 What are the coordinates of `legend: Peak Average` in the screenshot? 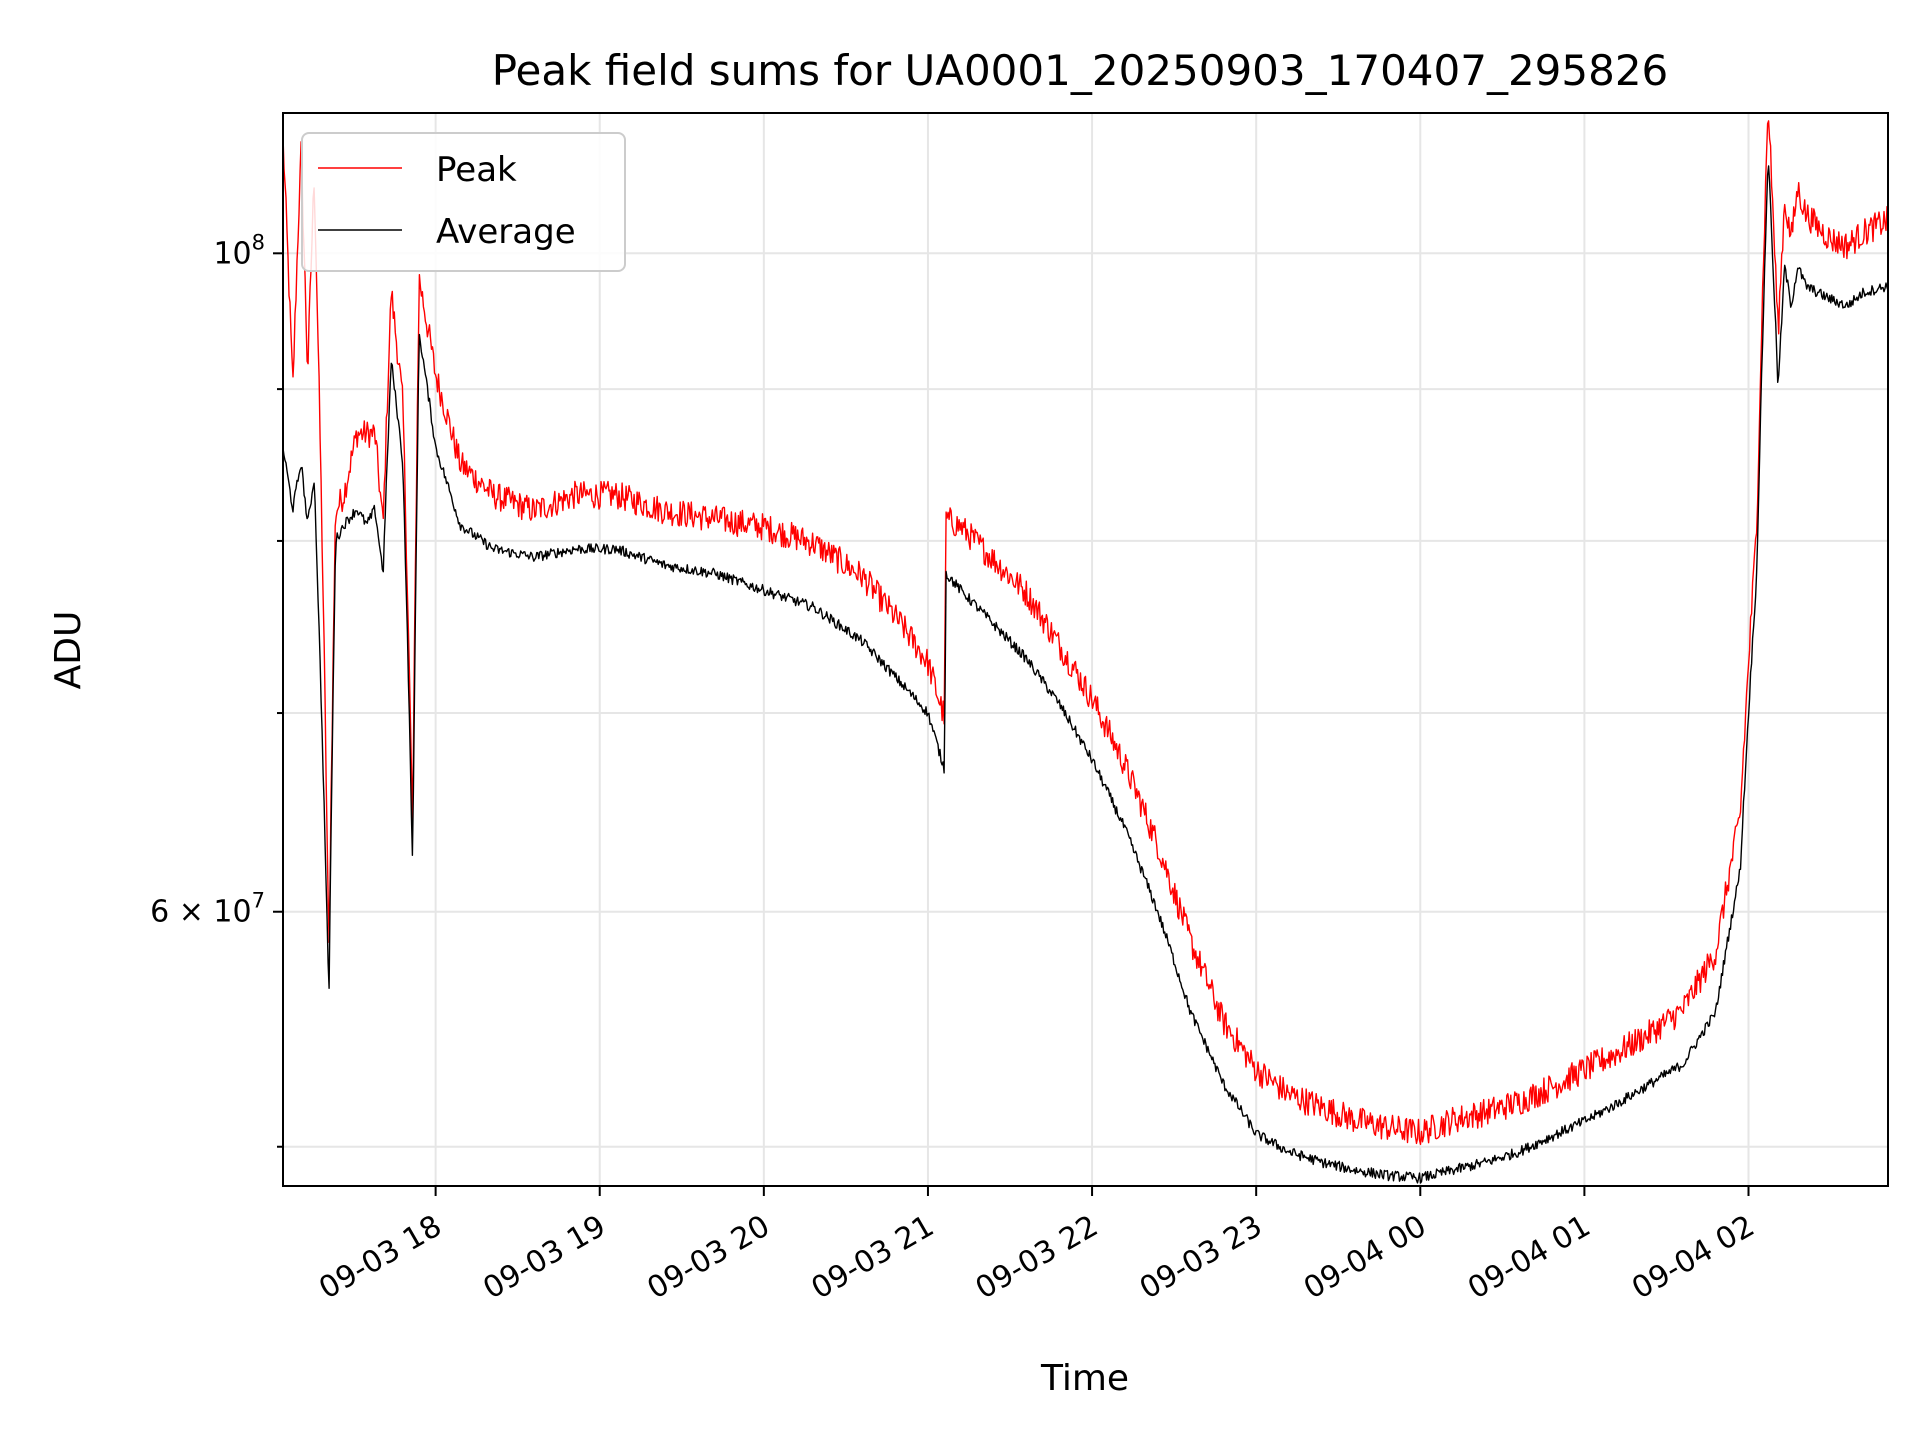 It's located at (463, 202).